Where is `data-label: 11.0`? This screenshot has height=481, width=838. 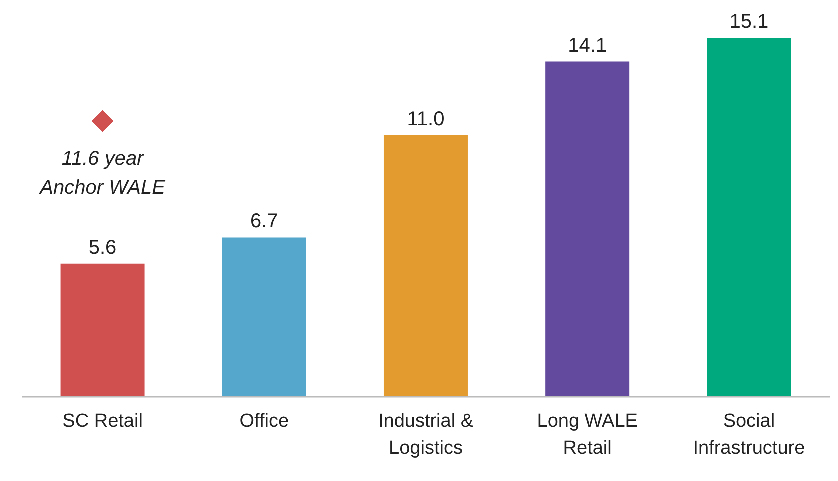 data-label: 11.0 is located at coordinates (426, 119).